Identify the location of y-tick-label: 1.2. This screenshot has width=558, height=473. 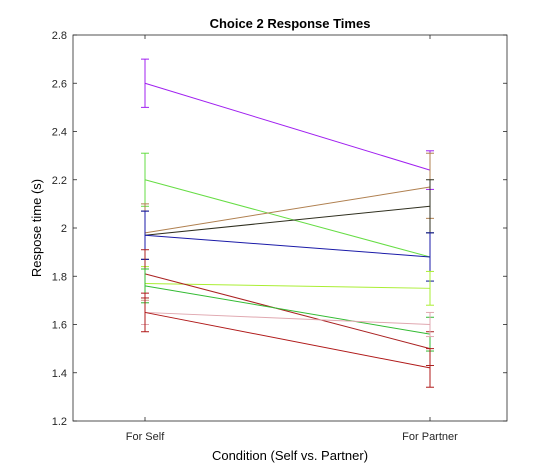
(59, 422).